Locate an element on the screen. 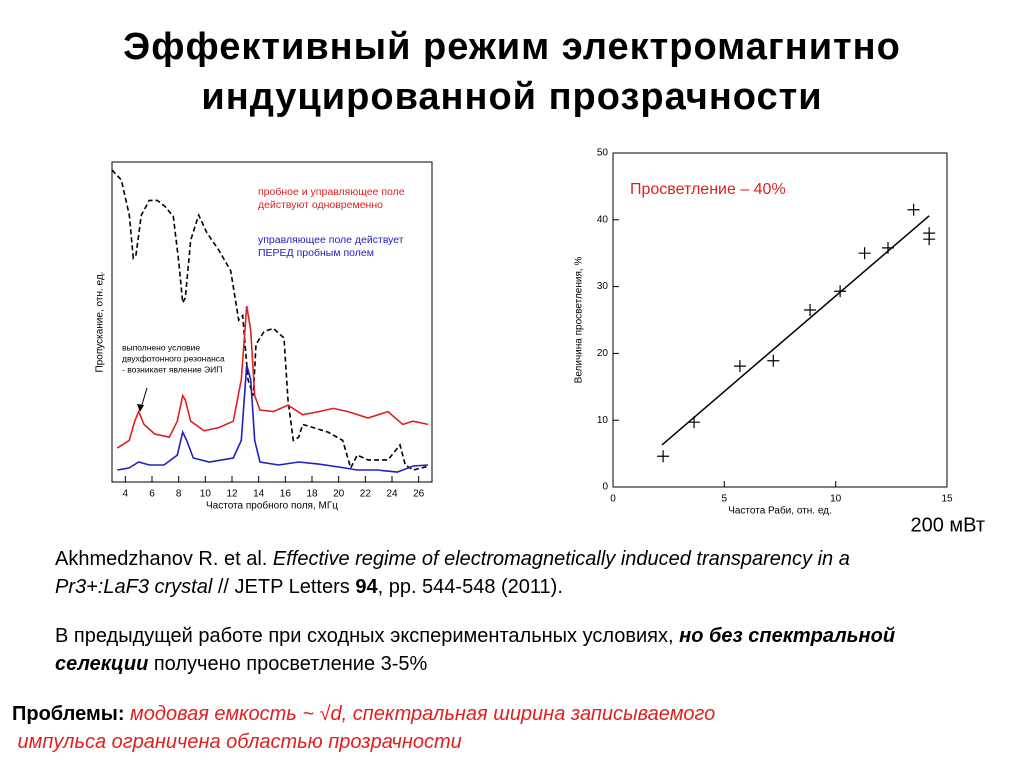  x-tick-label: 22 is located at coordinates (366, 494).